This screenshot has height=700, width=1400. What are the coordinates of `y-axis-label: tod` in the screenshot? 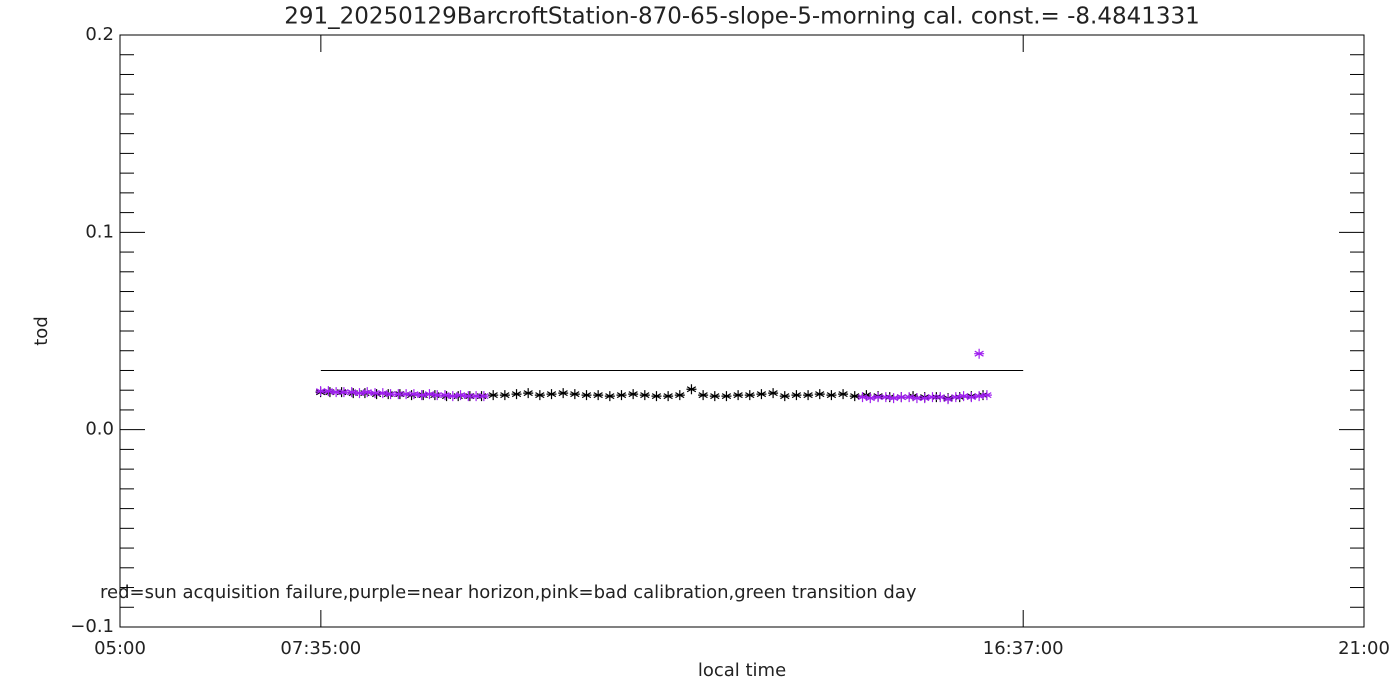 It's located at (41, 331).